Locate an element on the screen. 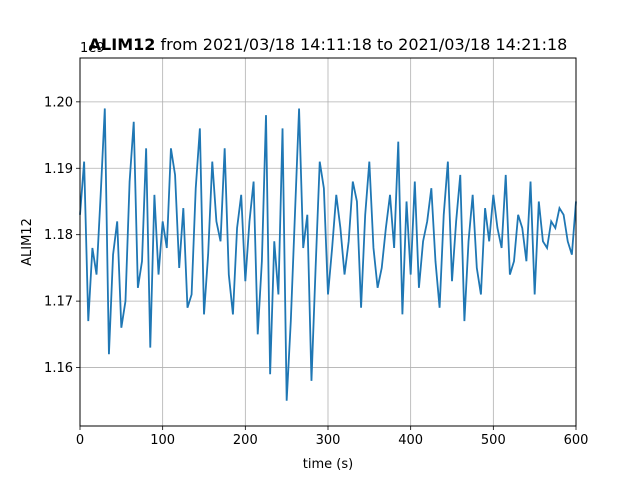 The height and width of the screenshot is (480, 640). y-axis: 1.16 1.17 1.18 1.19 1.20 is located at coordinates (62, 235).